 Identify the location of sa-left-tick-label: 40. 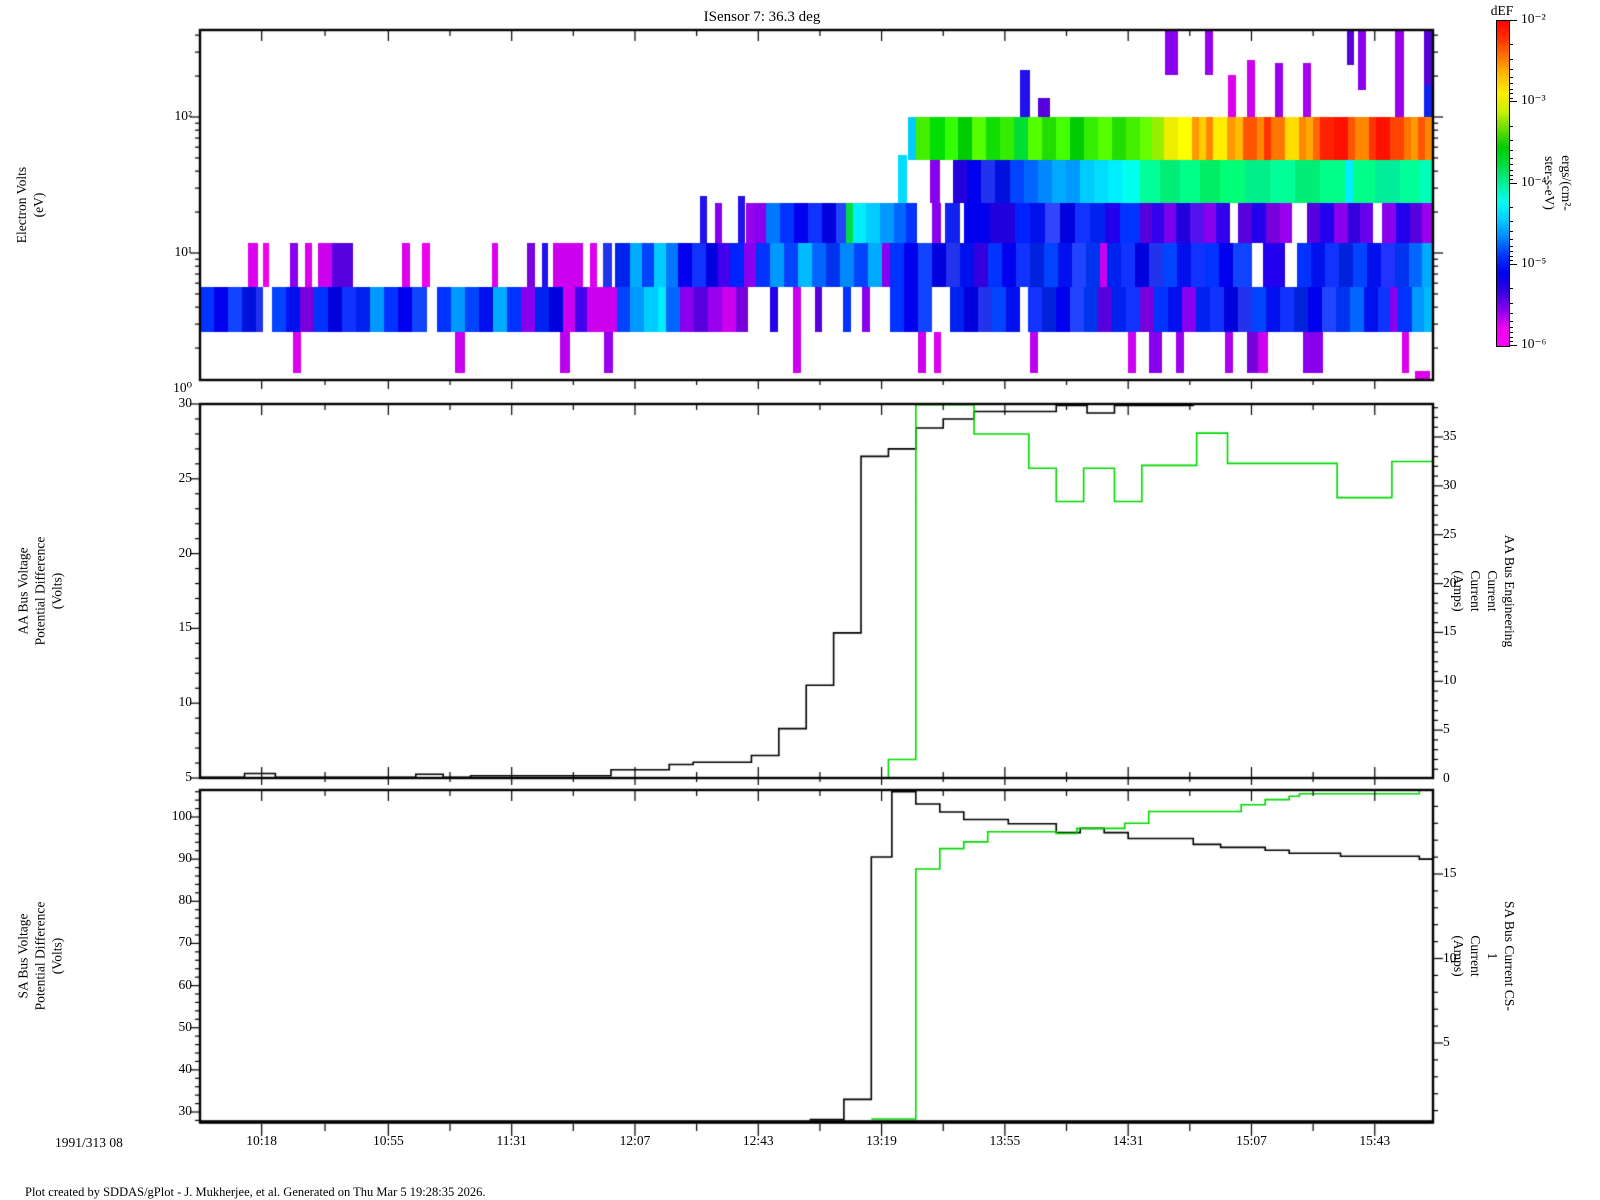
(185, 1068).